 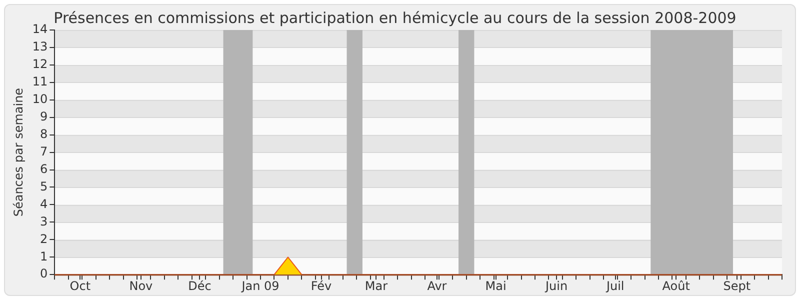 I want to click on chart-title: Présences en commissions et participation en hémicycle au cours de la session 2008-2009, so click(x=395, y=17).